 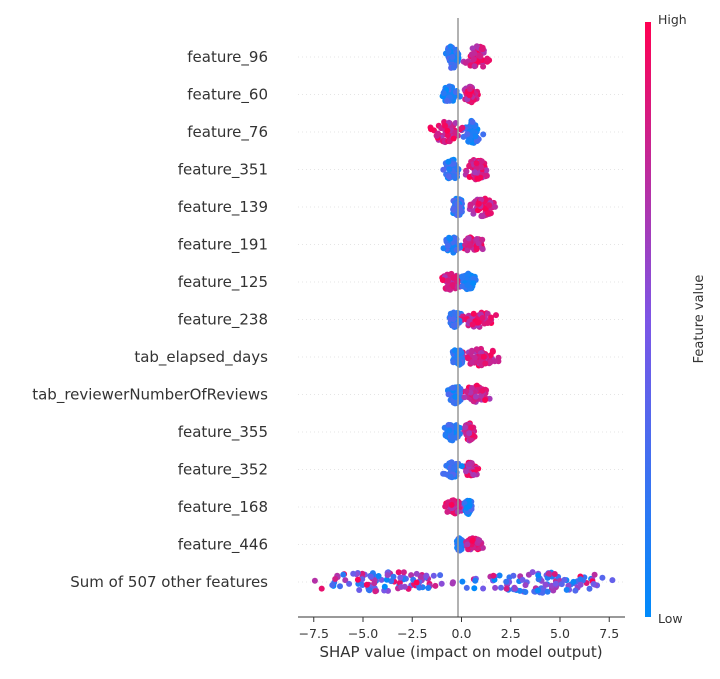 I want to click on x-tick-label: 0.0, so click(x=462, y=633).